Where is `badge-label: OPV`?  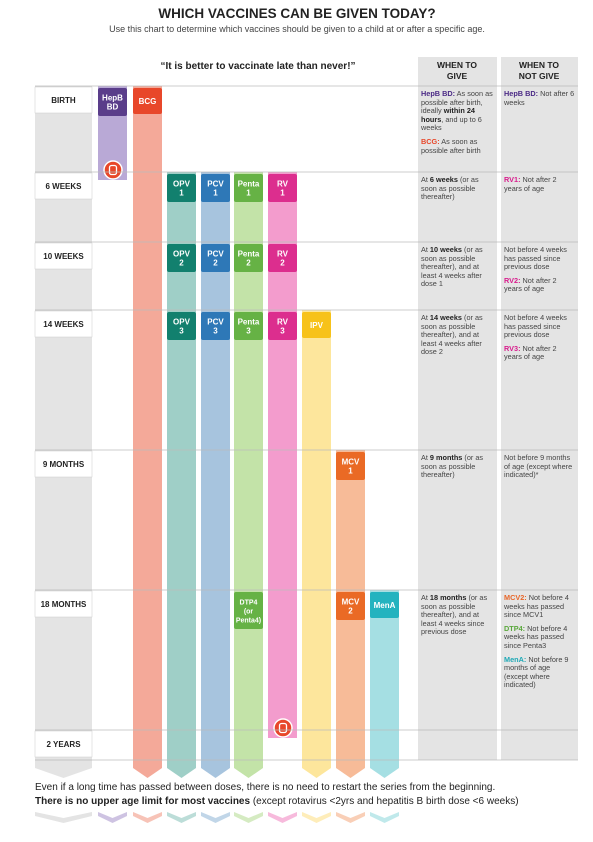 badge-label: OPV is located at coordinates (182, 322).